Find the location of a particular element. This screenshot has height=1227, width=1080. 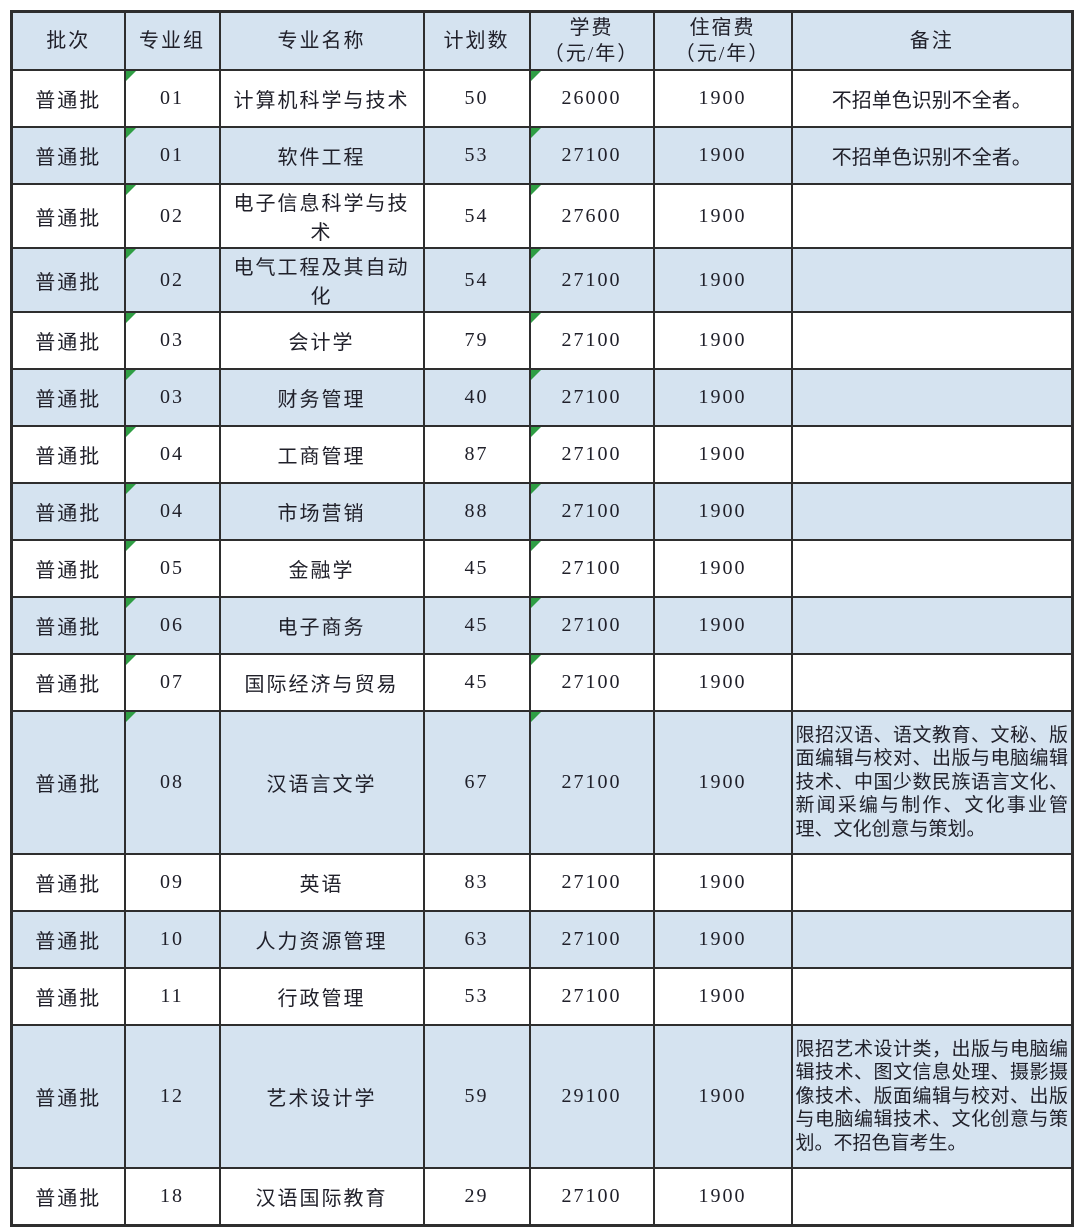

plan-count-cell: 45 is located at coordinates (476, 568).